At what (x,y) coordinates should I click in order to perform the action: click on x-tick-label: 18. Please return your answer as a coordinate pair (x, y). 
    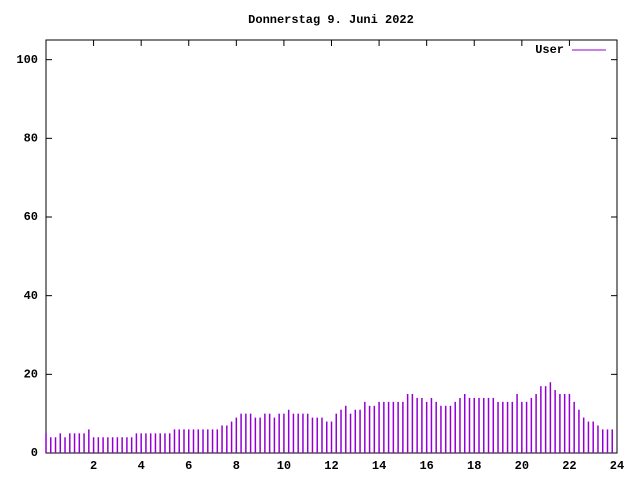
    Looking at the image, I should click on (474, 466).